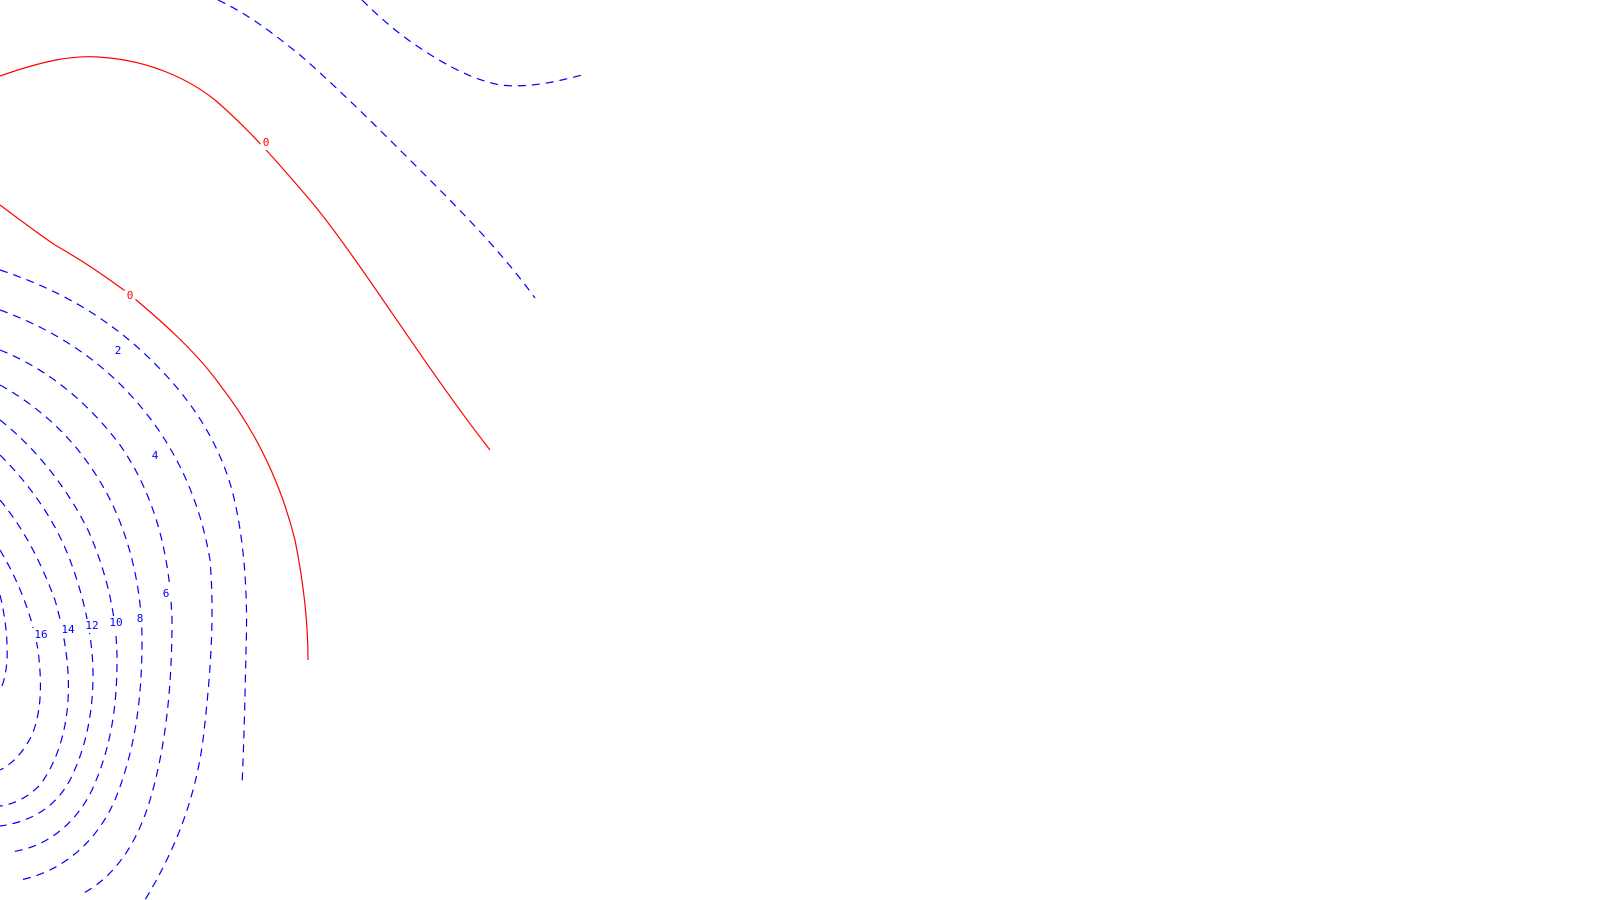 The height and width of the screenshot is (900, 1600). I want to click on contour-label-16: 16, so click(40, 634).